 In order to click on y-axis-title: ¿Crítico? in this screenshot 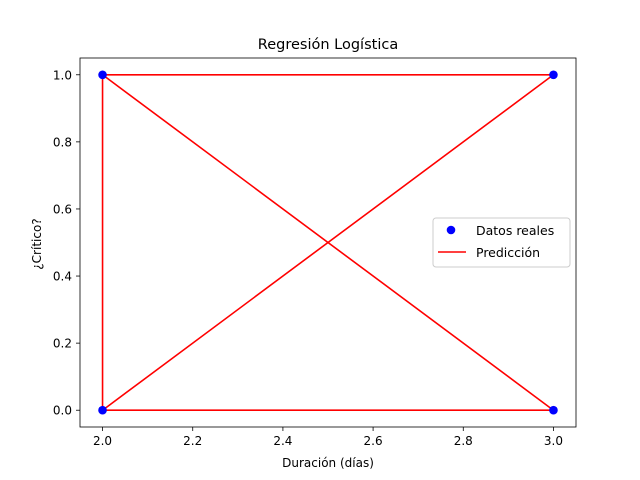, I will do `click(37, 243)`.